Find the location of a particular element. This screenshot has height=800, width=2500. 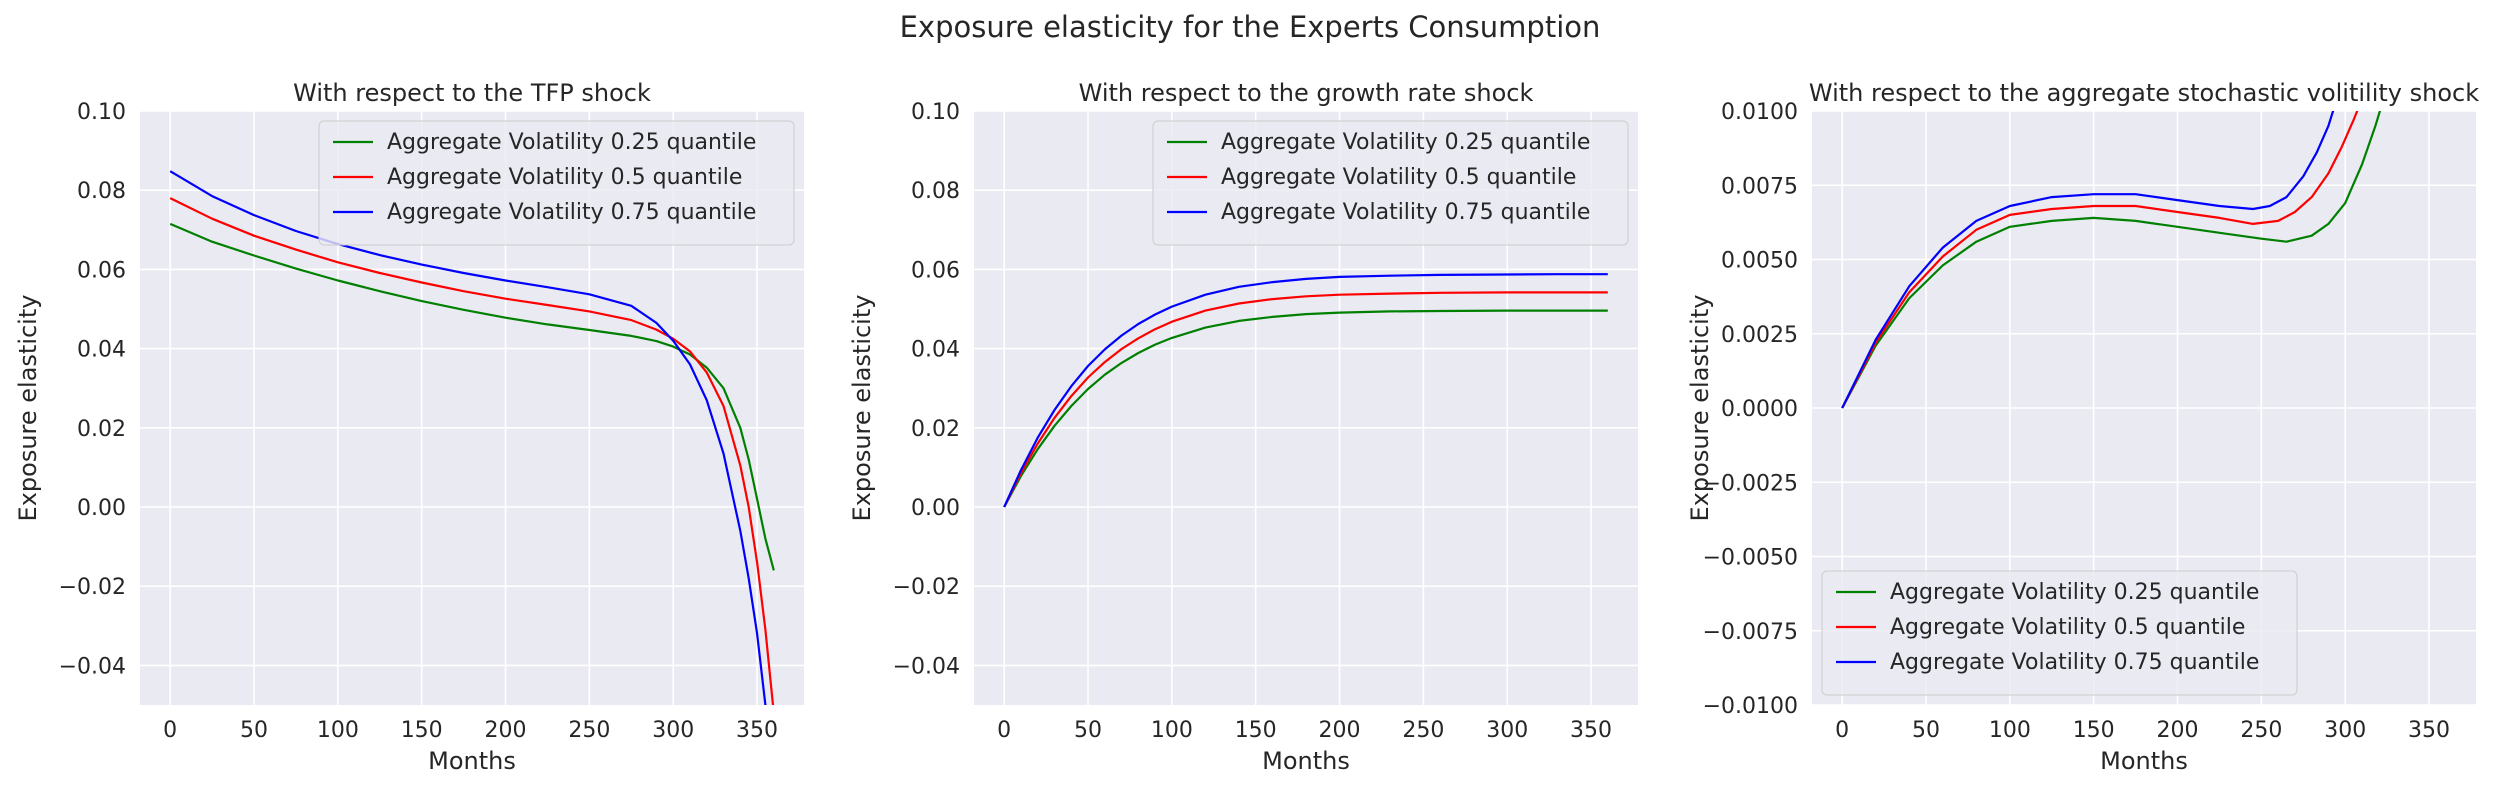

subplot-title: With respect to the TFP shock is located at coordinates (472, 93).